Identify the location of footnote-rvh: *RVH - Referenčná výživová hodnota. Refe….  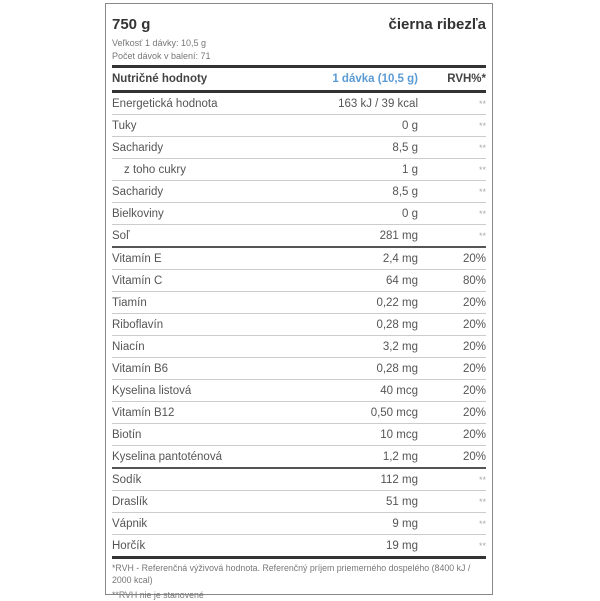
(291, 574).